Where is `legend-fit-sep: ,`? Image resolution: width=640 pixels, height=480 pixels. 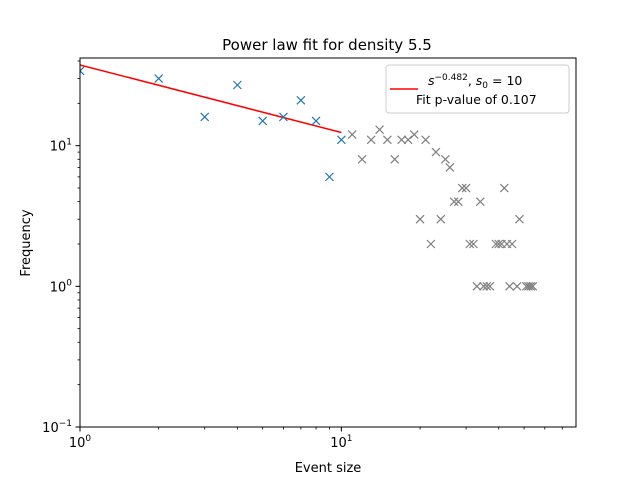 legend-fit-sep: , is located at coordinates (472, 80).